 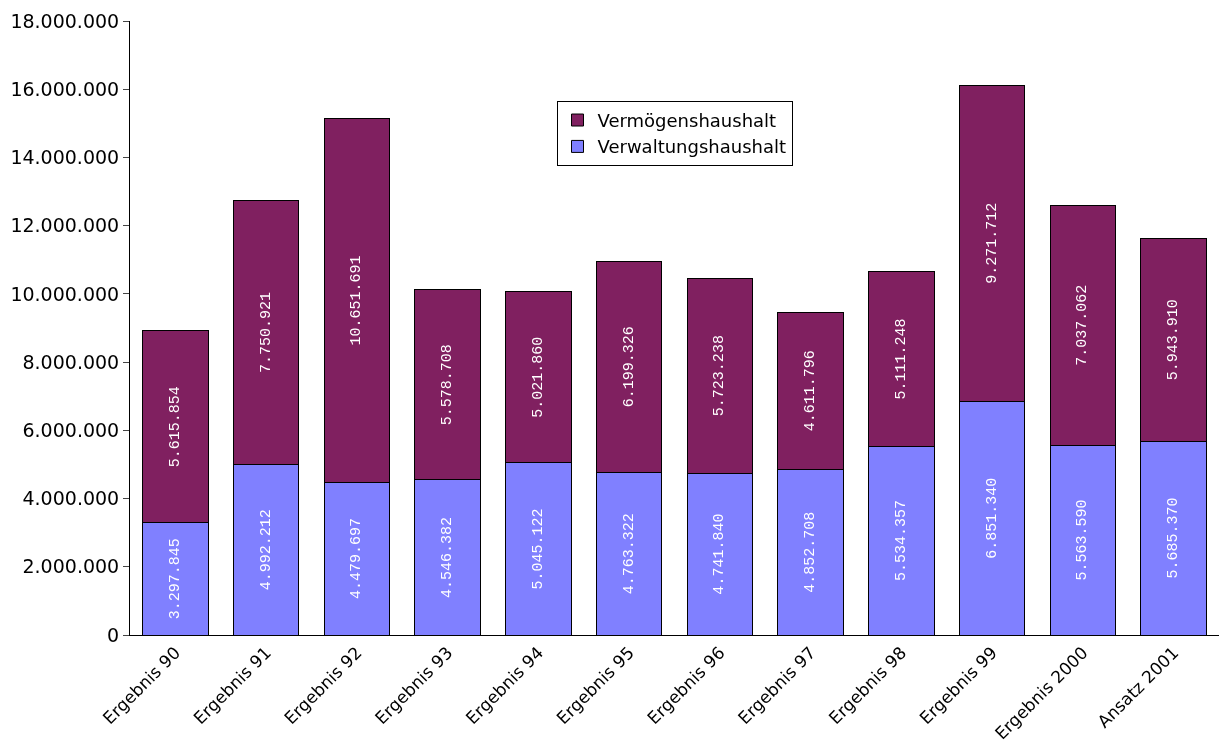 What do you see at coordinates (175, 579) in the screenshot?
I see `data-label: 3.297.845` at bounding box center [175, 579].